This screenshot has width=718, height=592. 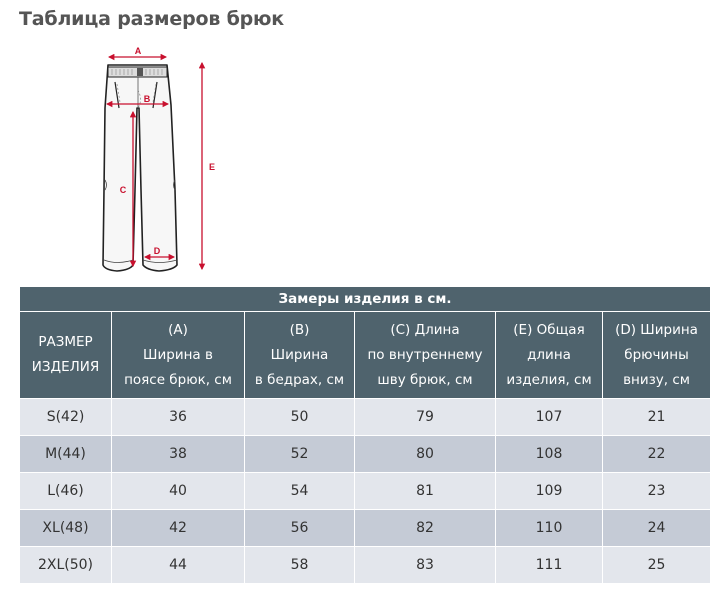 I want to click on table-caption-row: Замеры изделия в см., so click(x=365, y=299).